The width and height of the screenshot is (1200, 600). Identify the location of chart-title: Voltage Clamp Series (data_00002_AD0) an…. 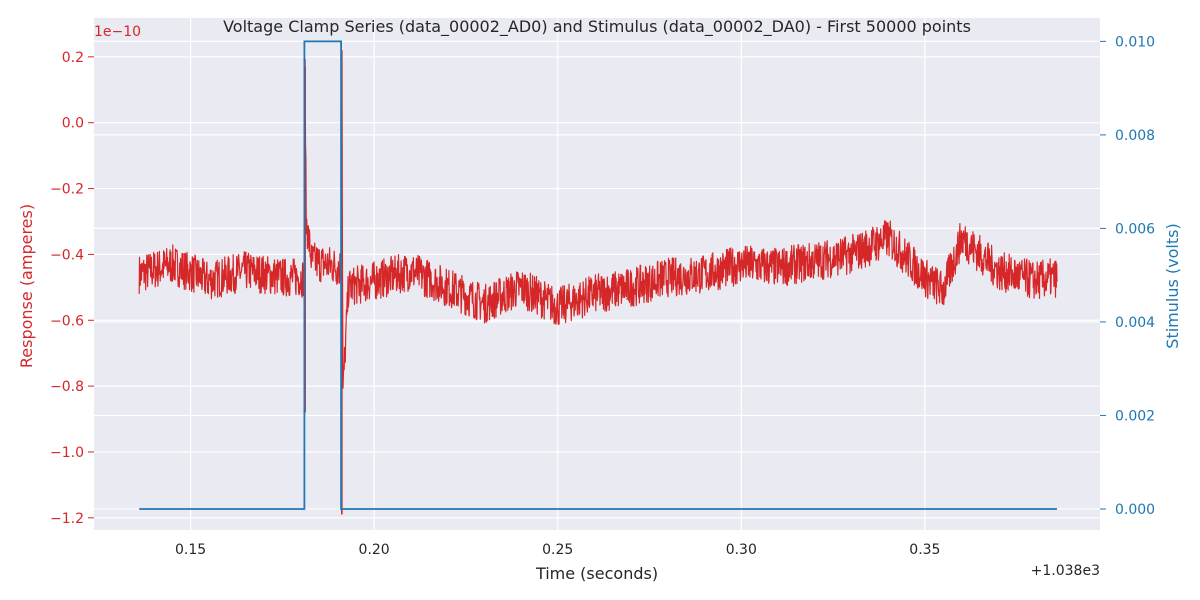
(597, 27).